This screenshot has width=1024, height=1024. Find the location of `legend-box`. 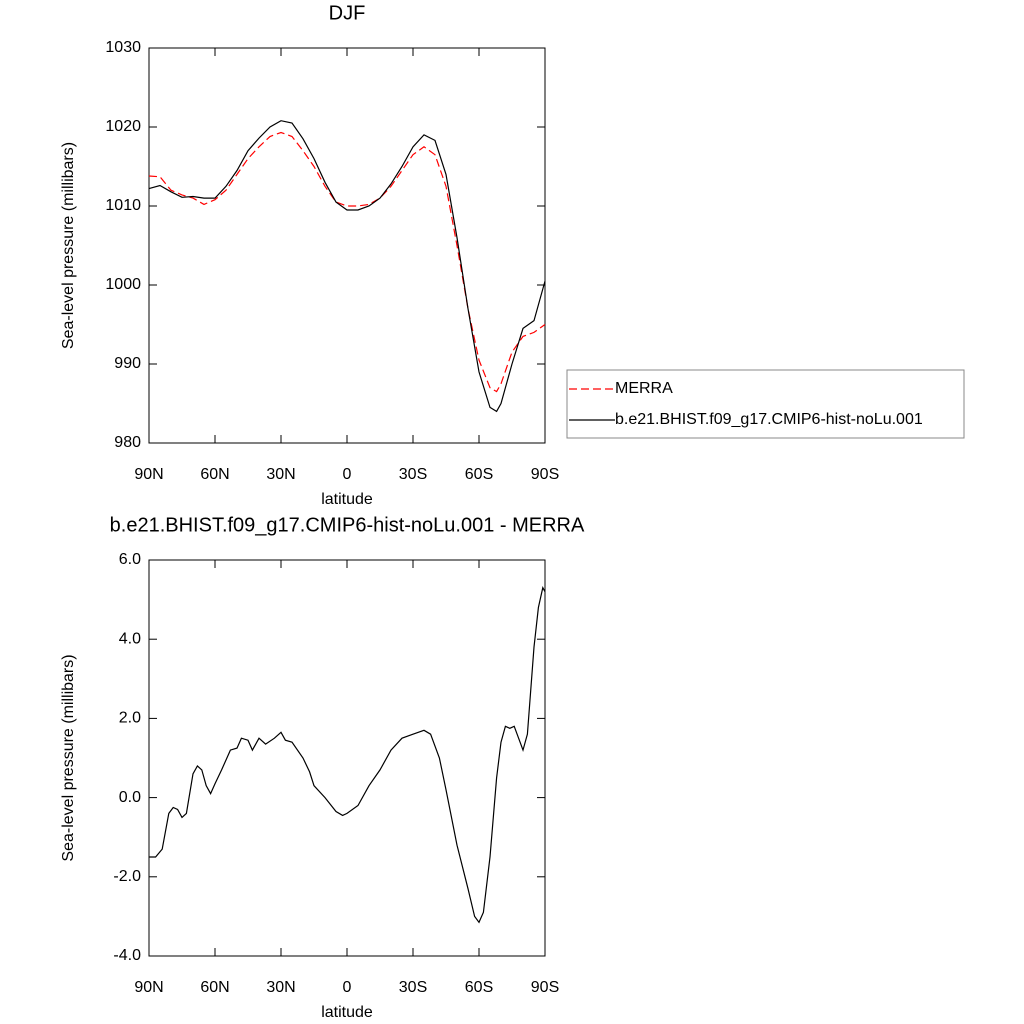

legend-box is located at coordinates (765, 404).